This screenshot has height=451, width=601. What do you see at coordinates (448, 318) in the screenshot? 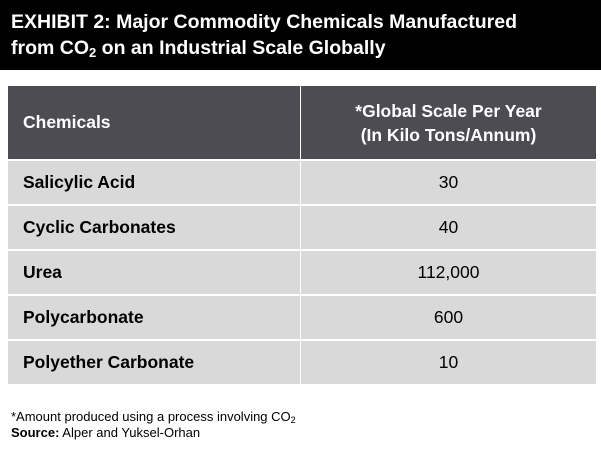
I see `scale-cell: 600` at bounding box center [448, 318].